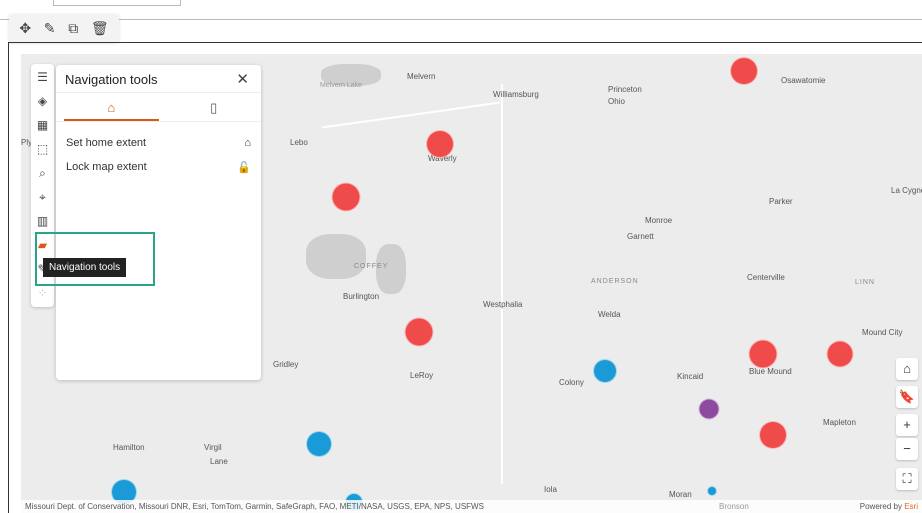 Image resolution: width=922 pixels, height=513 pixels. Describe the element at coordinates (865, 282) in the screenshot. I see `map-label: LINN` at that location.